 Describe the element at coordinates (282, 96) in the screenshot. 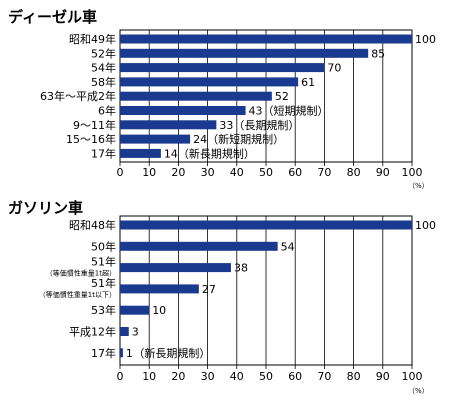

I see `diesel-value-label: 52` at that location.